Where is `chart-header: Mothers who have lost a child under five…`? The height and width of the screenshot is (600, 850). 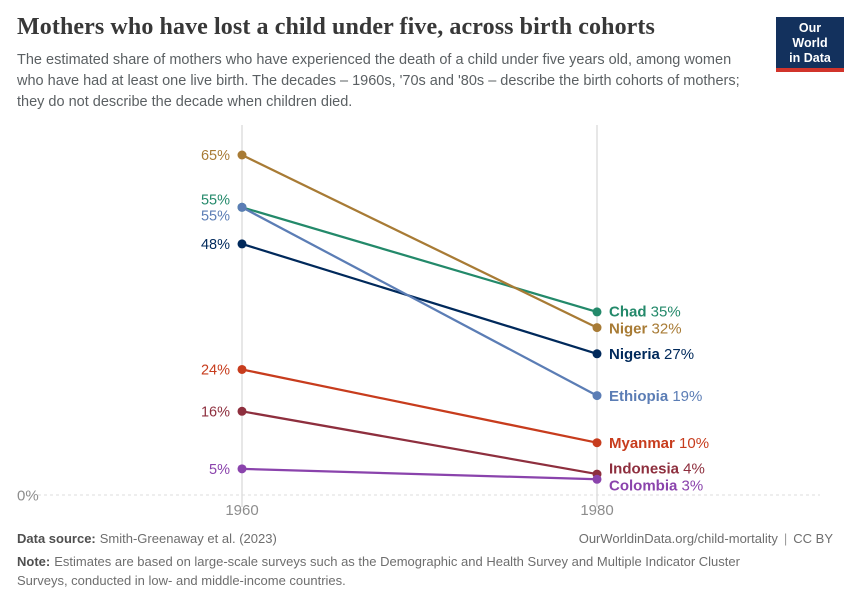
chart-header: Mothers who have lost a child under five… is located at coordinates (386, 63).